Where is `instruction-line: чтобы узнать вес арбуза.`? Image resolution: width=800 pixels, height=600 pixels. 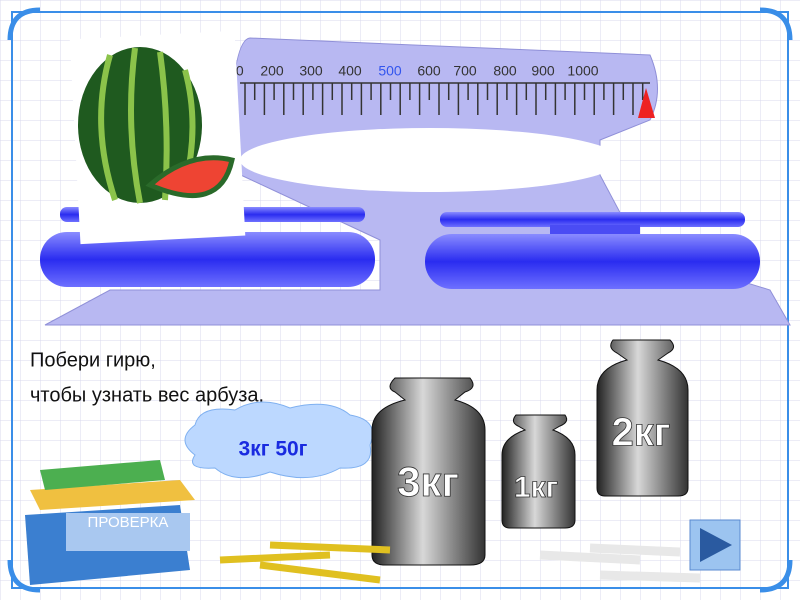
instruction-line: чтобы узнать вес арбуза. is located at coordinates (147, 395).